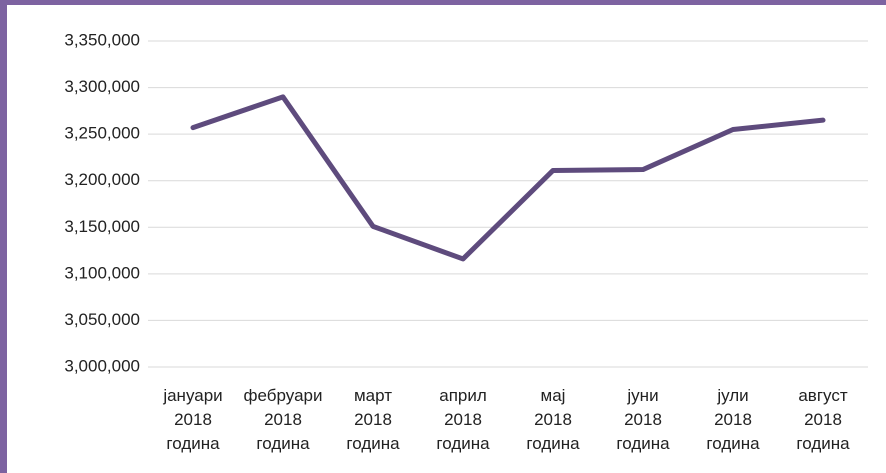 The width and height of the screenshot is (886, 473). I want to click on y-tick-label: 3,050,000, so click(102, 319).